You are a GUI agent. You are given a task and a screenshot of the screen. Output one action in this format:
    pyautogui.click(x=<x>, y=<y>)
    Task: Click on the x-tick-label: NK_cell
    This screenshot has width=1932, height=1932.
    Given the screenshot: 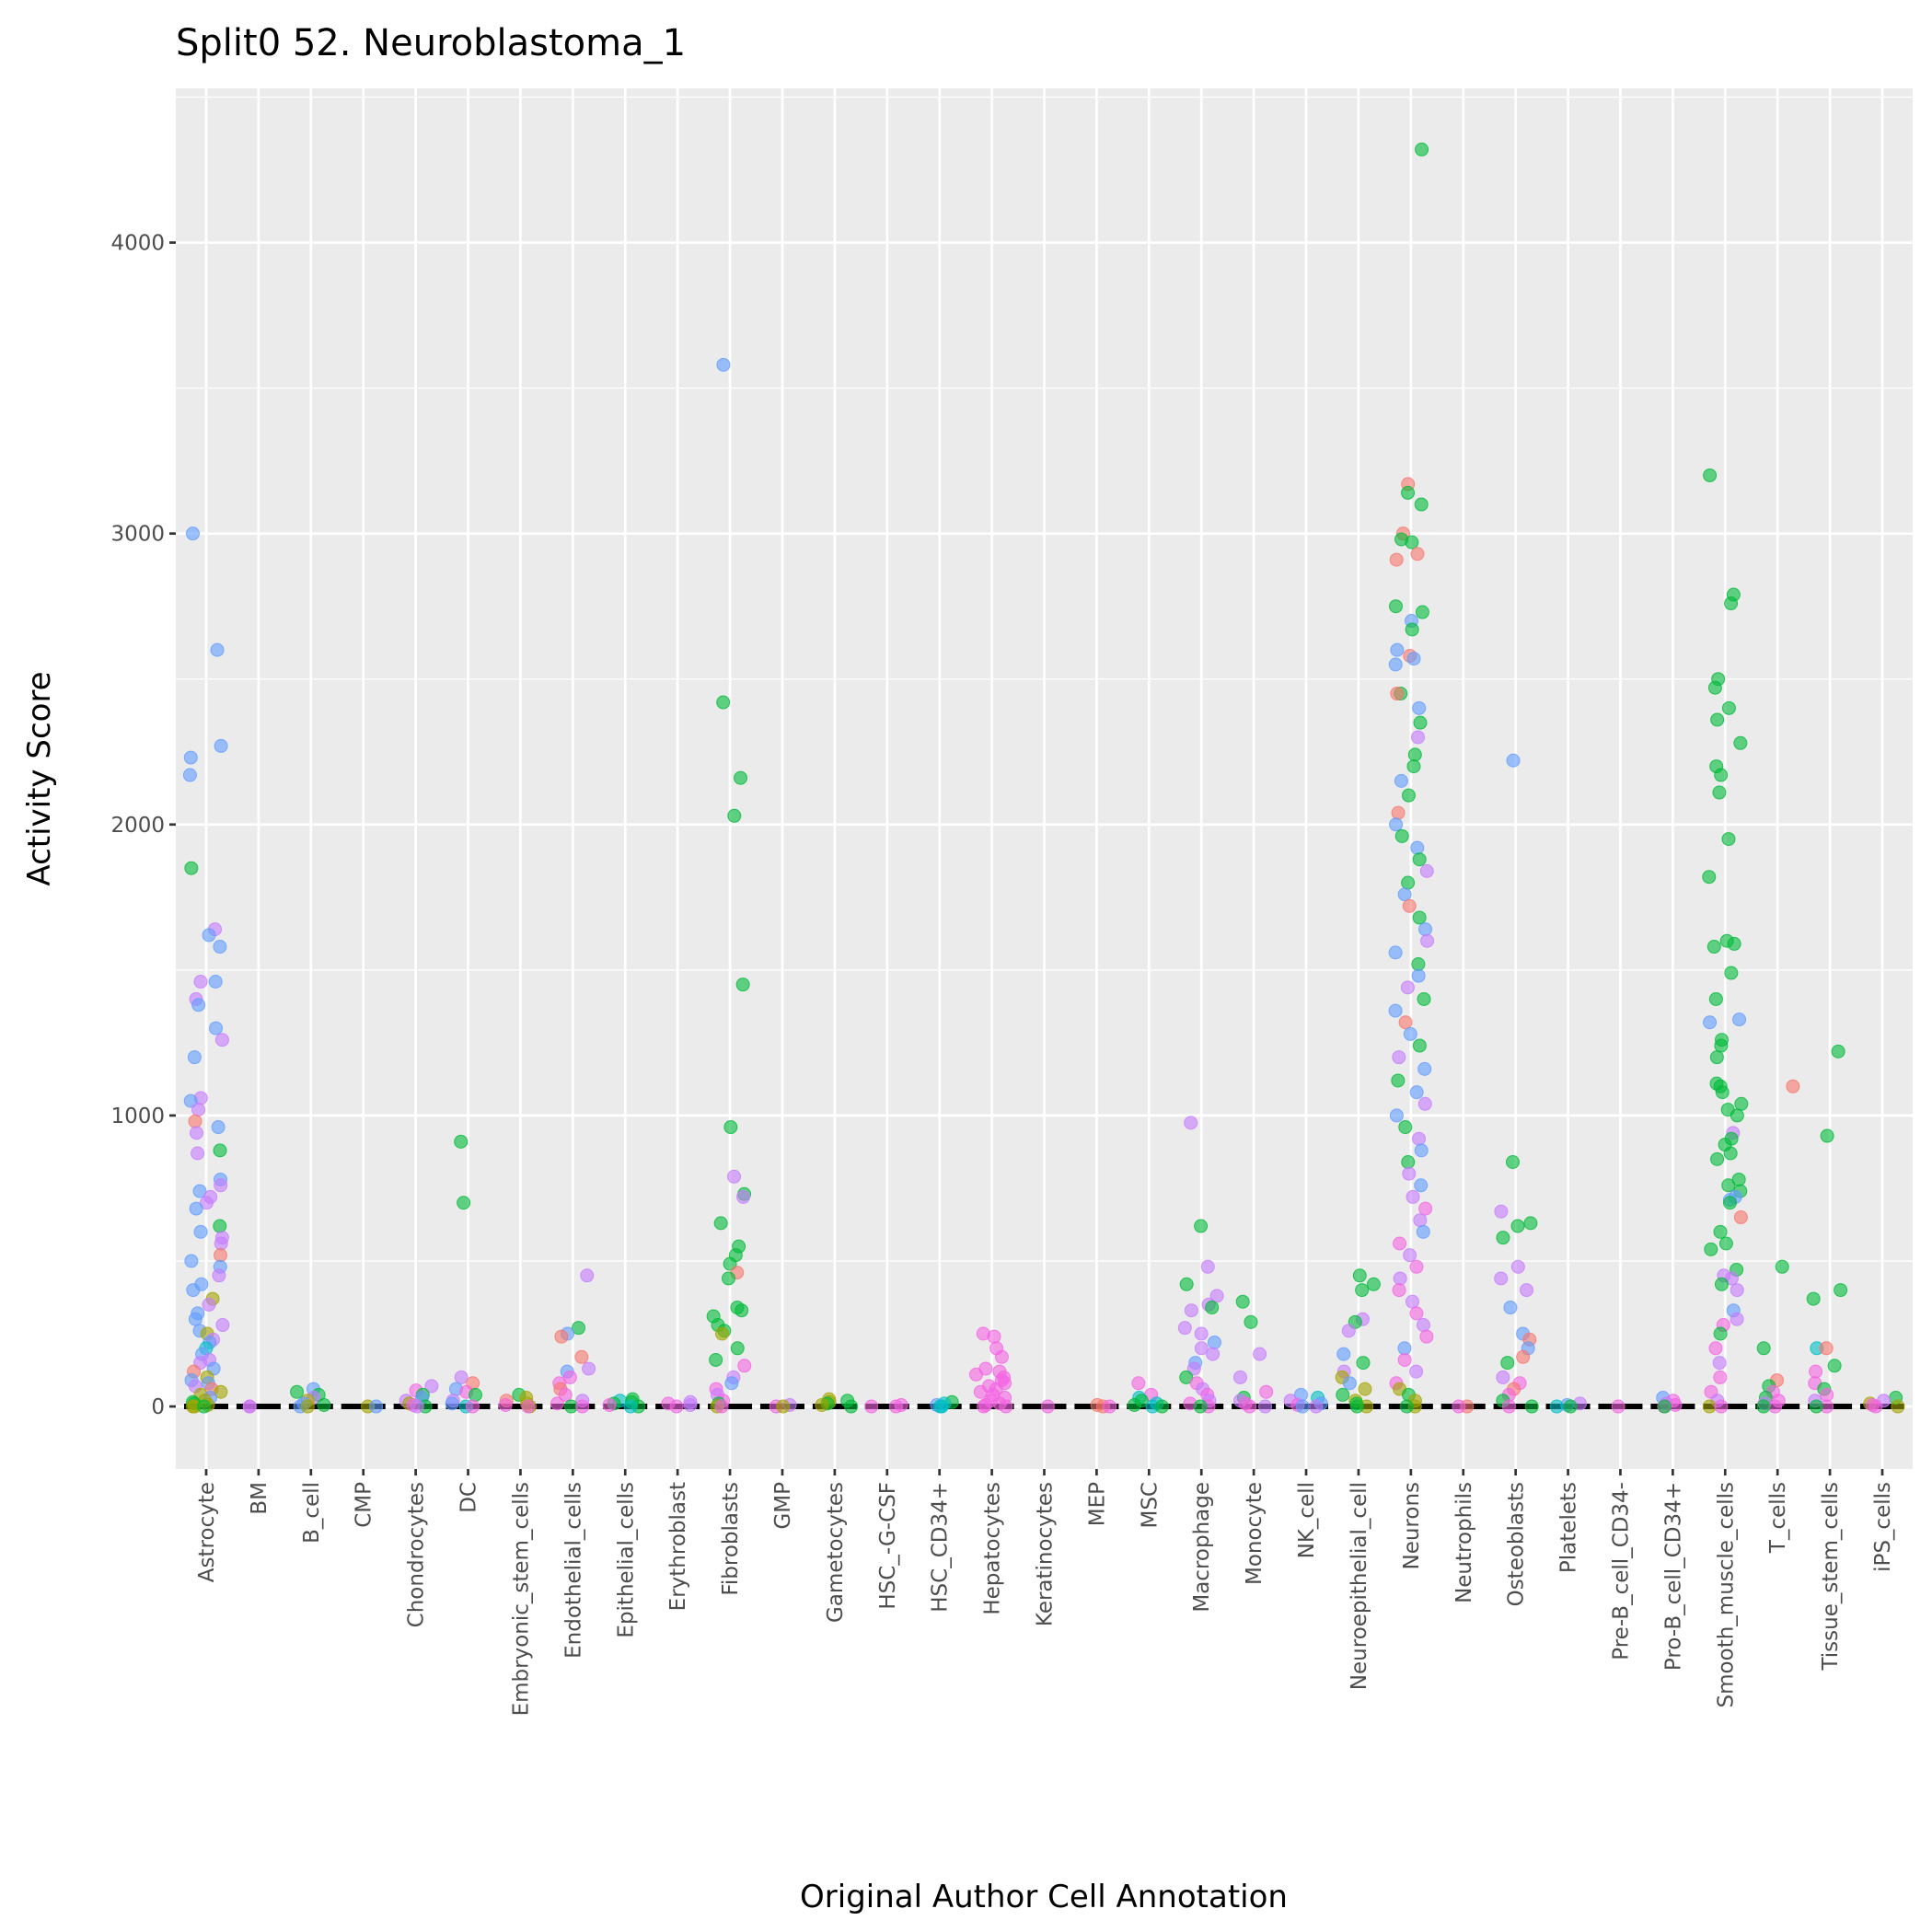 What is the action you would take?
    pyautogui.click(x=1307, y=1520)
    